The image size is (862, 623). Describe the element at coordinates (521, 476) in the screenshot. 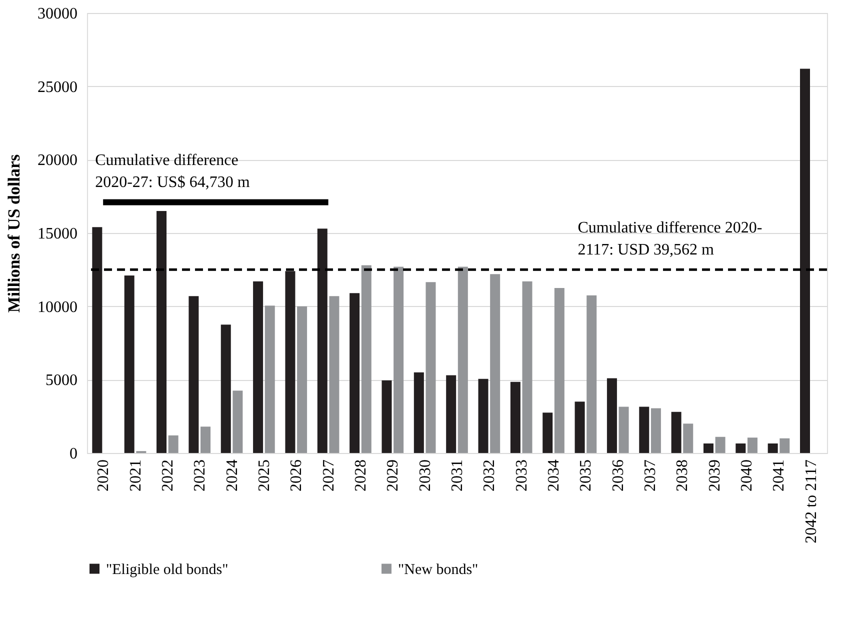

I see `x-tick-label: 2033` at that location.